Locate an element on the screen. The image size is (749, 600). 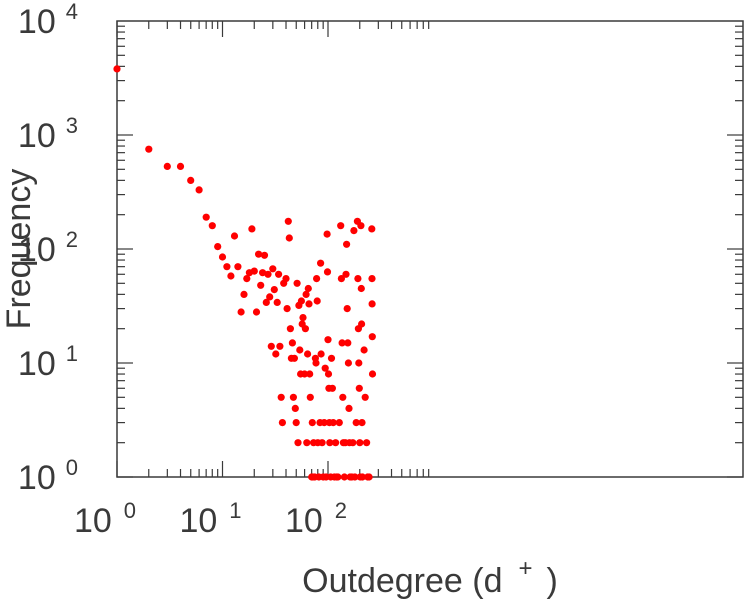
x-axis-label-sup: + is located at coordinates (526, 568).